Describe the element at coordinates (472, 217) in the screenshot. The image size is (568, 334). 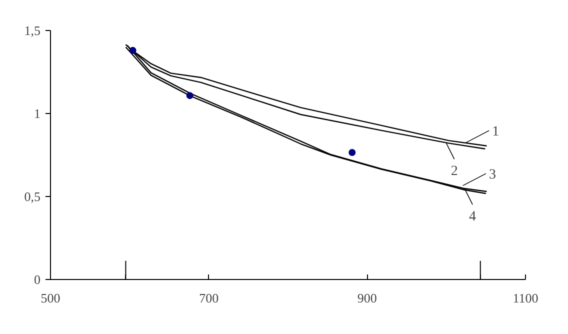
I see `annotation: 4` at that location.